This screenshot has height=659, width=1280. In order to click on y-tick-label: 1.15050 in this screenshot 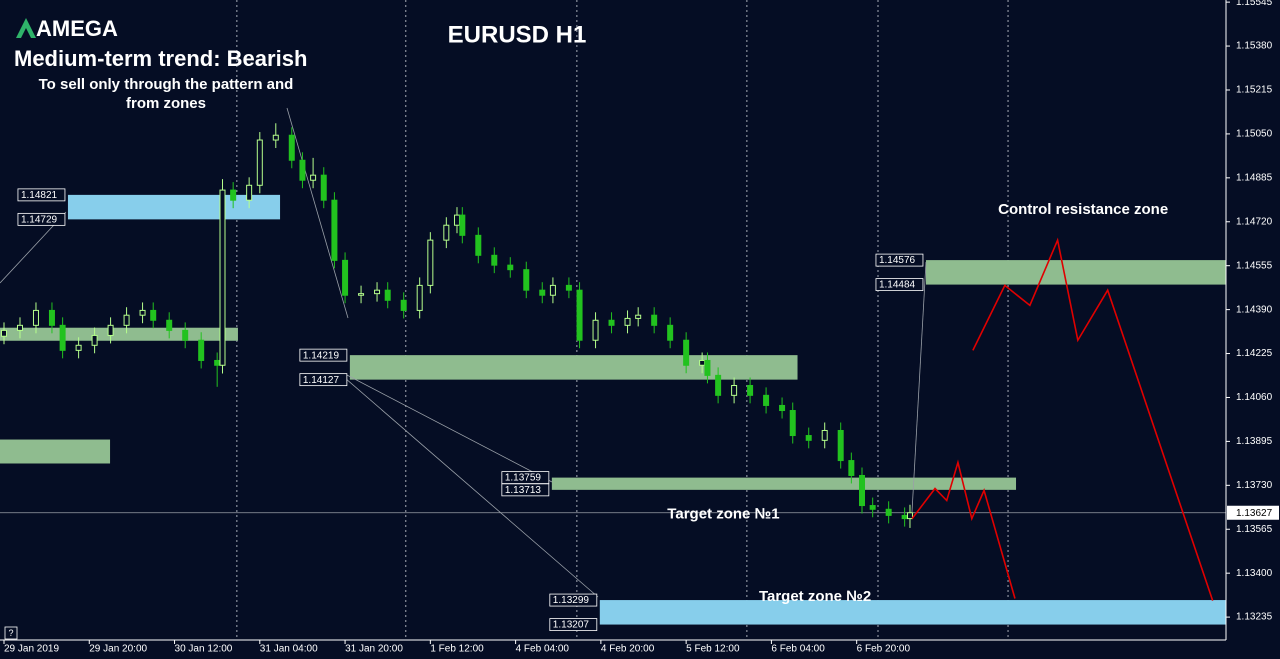, I will do `click(1254, 134)`.